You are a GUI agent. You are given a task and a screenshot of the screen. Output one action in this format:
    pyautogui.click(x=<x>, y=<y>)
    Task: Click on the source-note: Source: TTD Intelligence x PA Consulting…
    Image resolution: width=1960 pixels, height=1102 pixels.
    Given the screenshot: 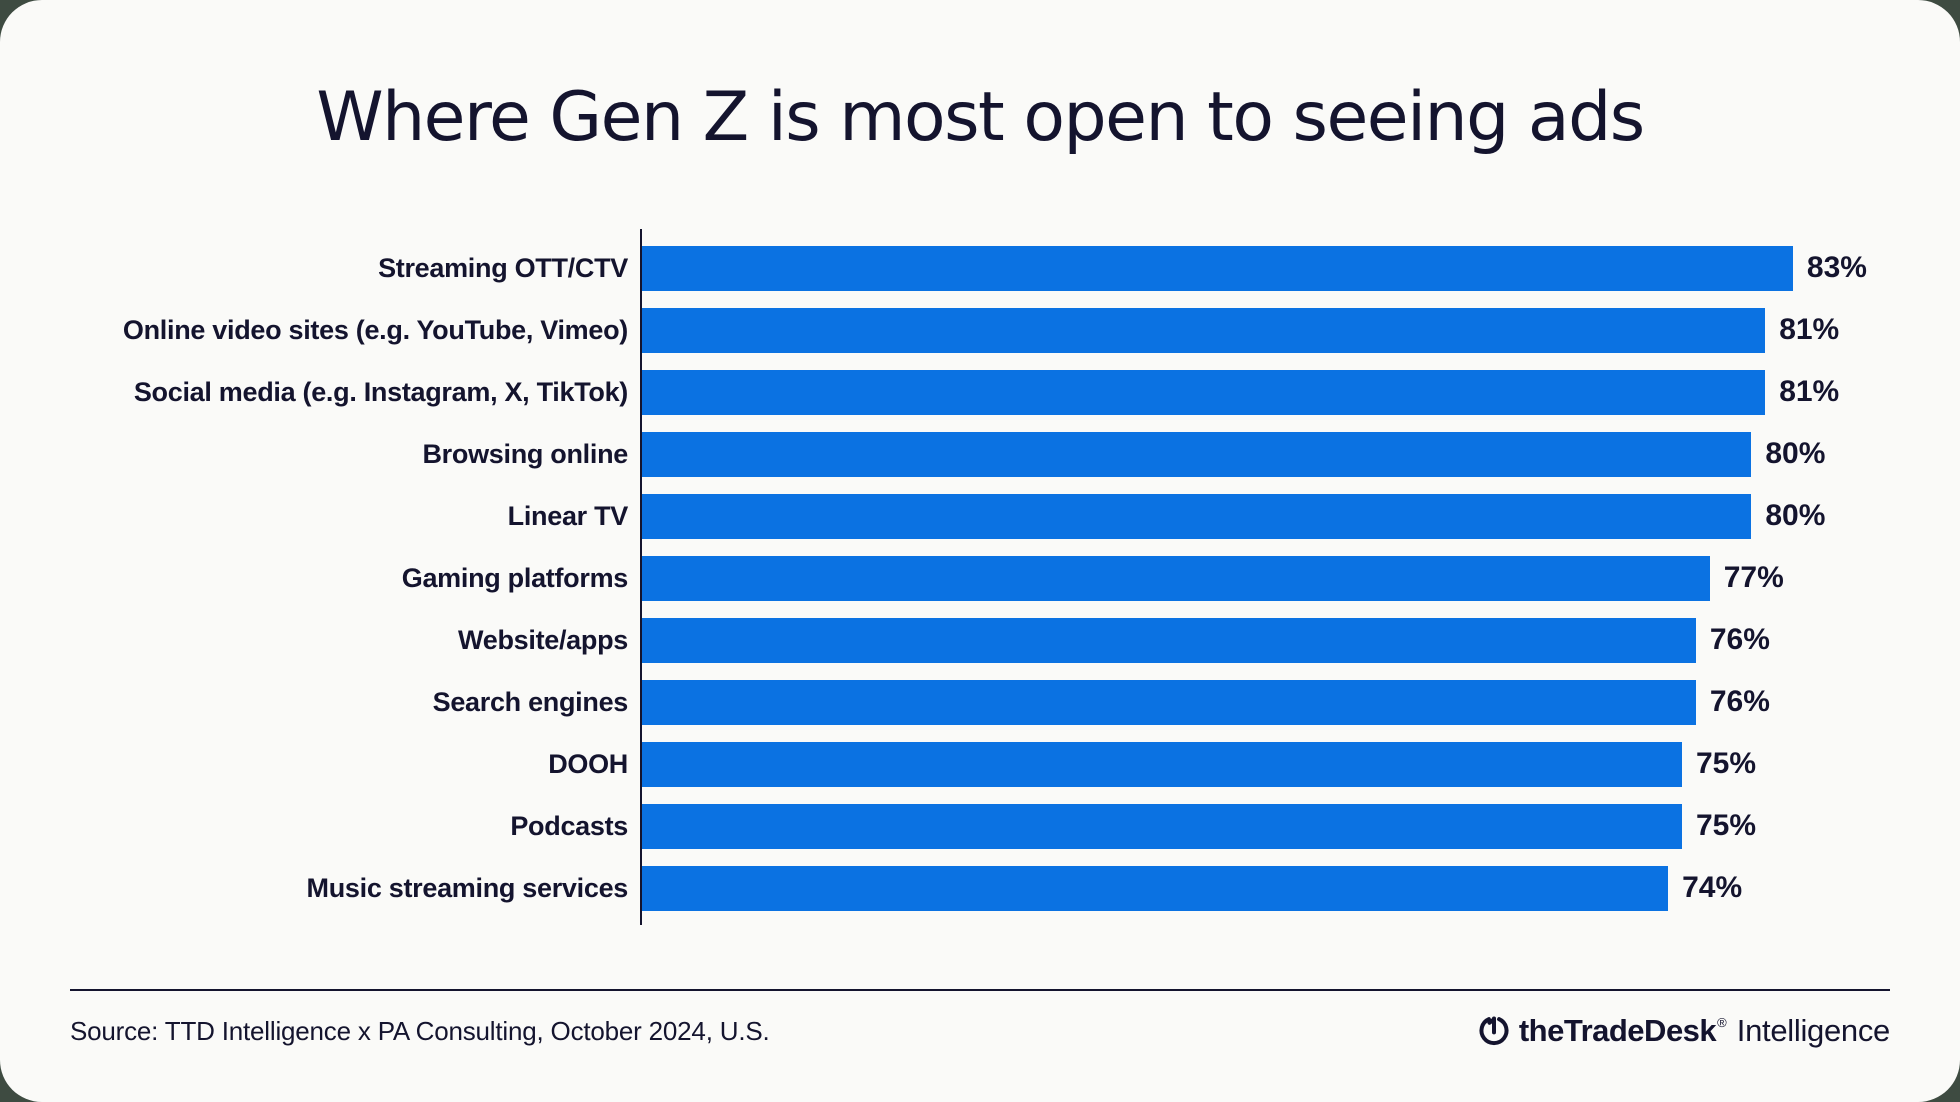 What is the action you would take?
    pyautogui.click(x=420, y=1030)
    